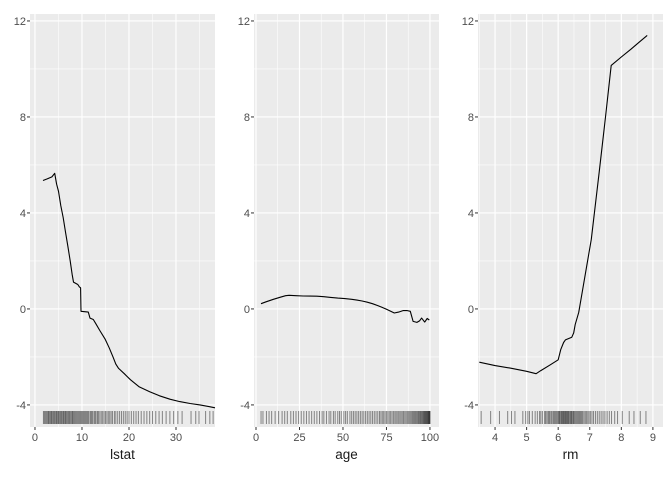 The height and width of the screenshot is (480, 672). What do you see at coordinates (299, 438) in the screenshot?
I see `x-tick-label: 25` at bounding box center [299, 438].